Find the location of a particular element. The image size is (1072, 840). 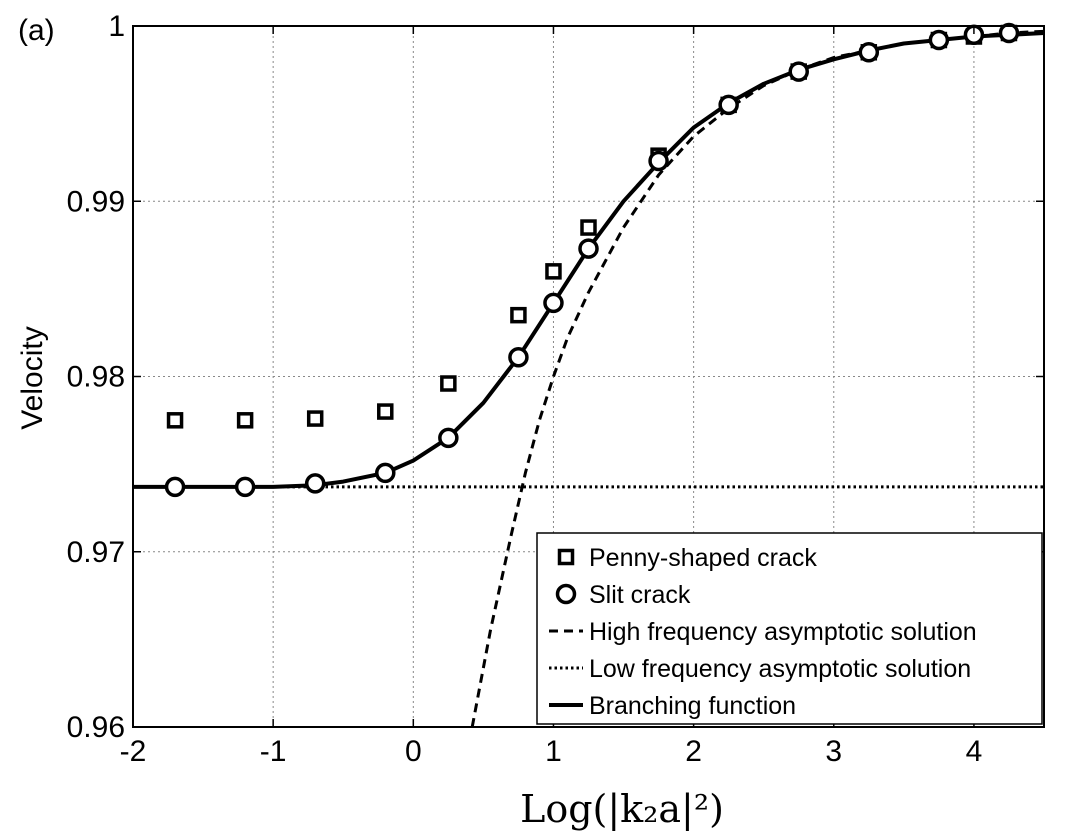

x-tick-label: -2 is located at coordinates (133, 751).